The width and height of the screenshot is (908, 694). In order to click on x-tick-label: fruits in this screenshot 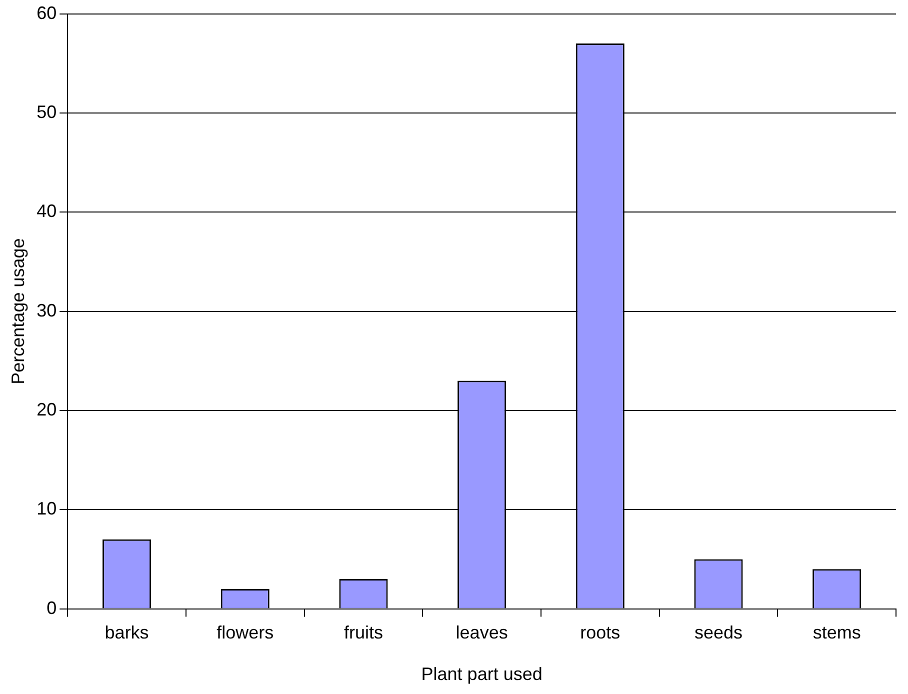, I will do `click(363, 632)`.